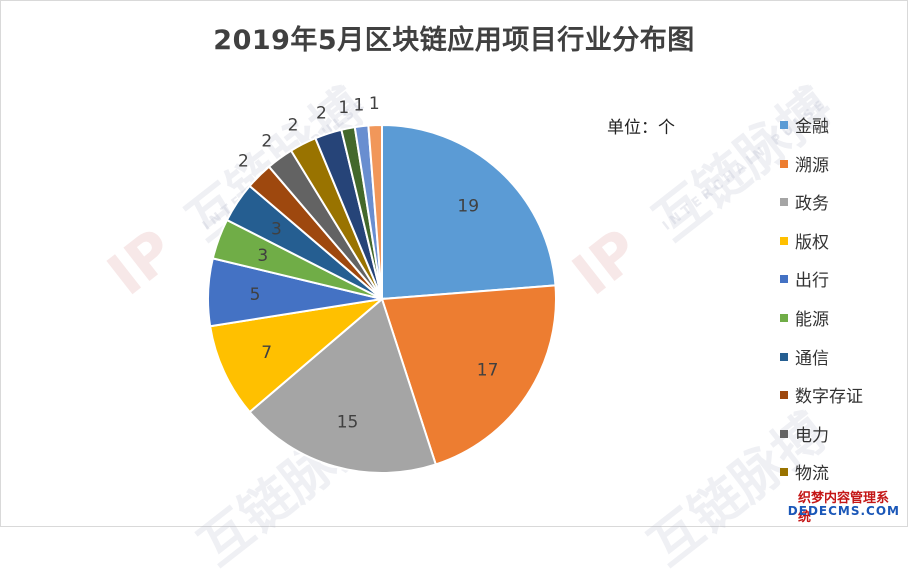  Describe the element at coordinates (812, 281) in the screenshot. I see `legend-label: 出行` at that location.